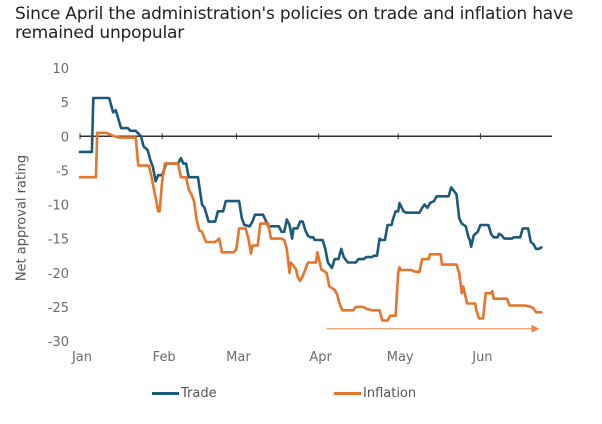  I want to click on legend-item-inflation: Inflation, so click(375, 393).